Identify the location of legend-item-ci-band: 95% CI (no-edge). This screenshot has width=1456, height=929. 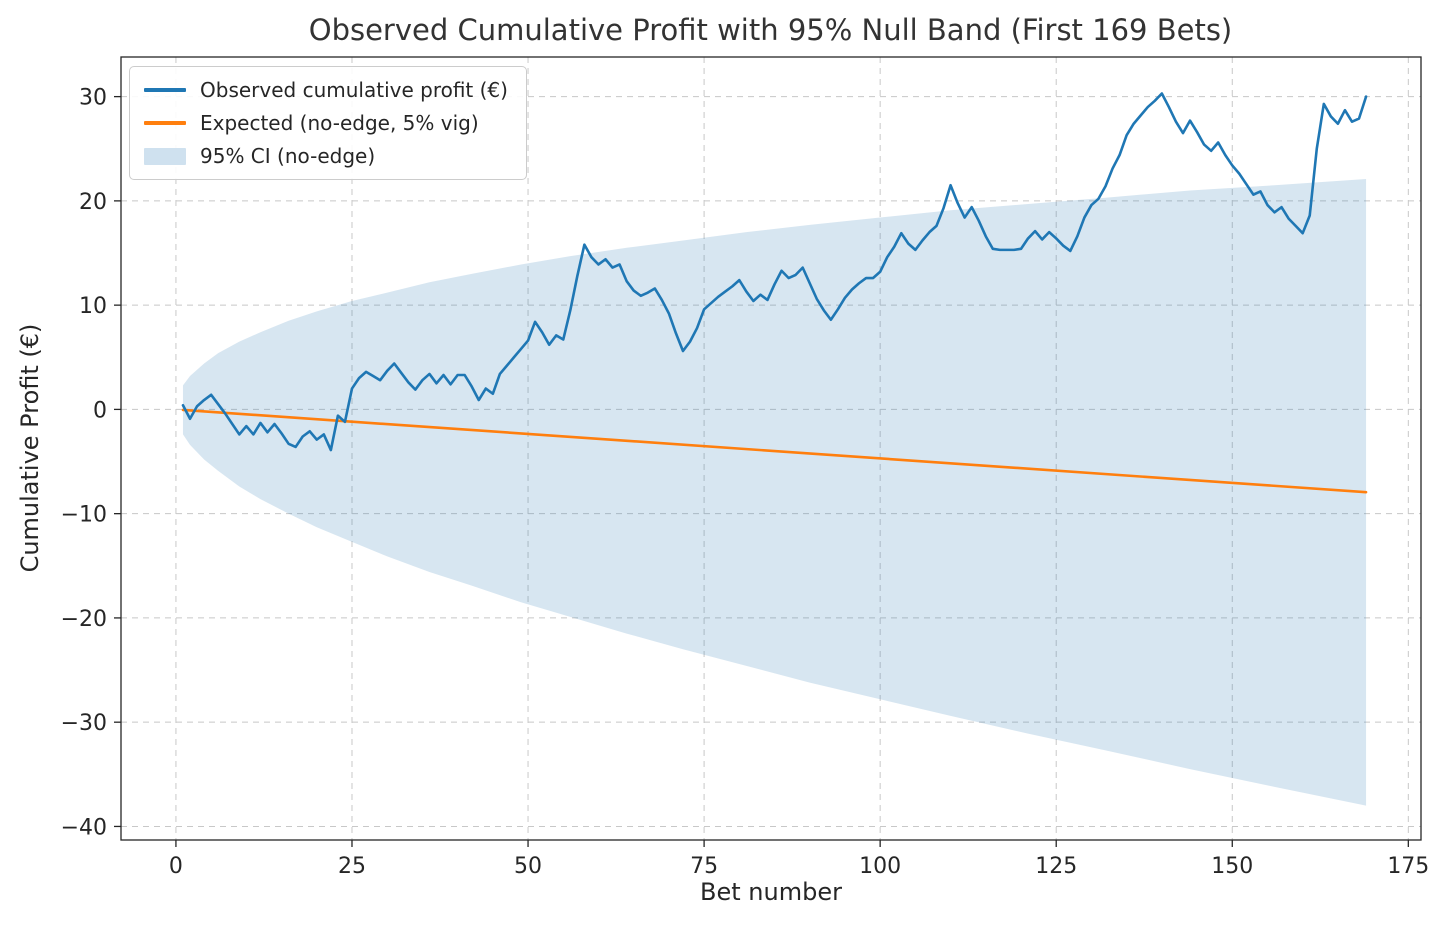
(326, 156).